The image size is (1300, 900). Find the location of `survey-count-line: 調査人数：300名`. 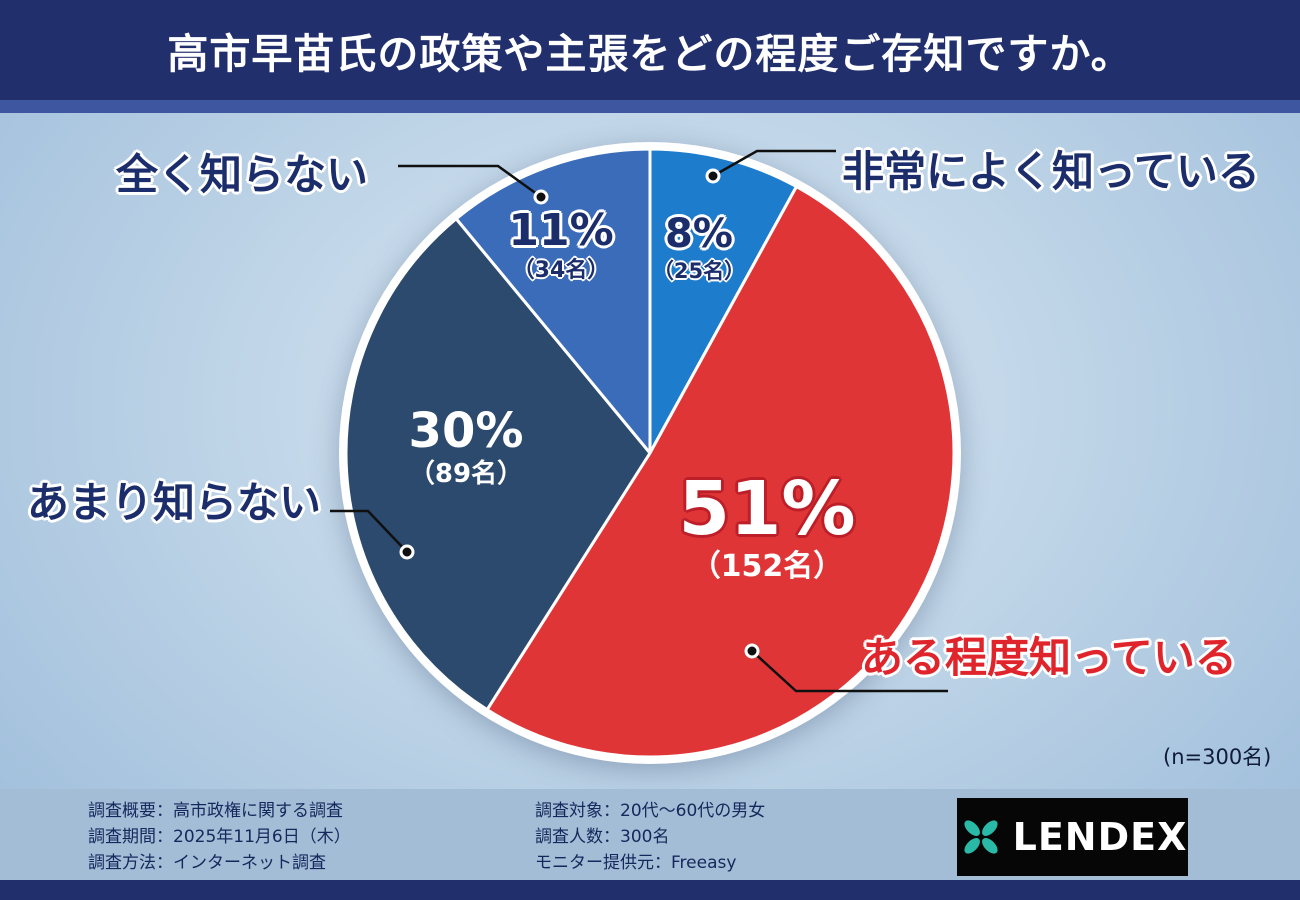

survey-count-line: 調査人数：300名 is located at coordinates (602, 837).